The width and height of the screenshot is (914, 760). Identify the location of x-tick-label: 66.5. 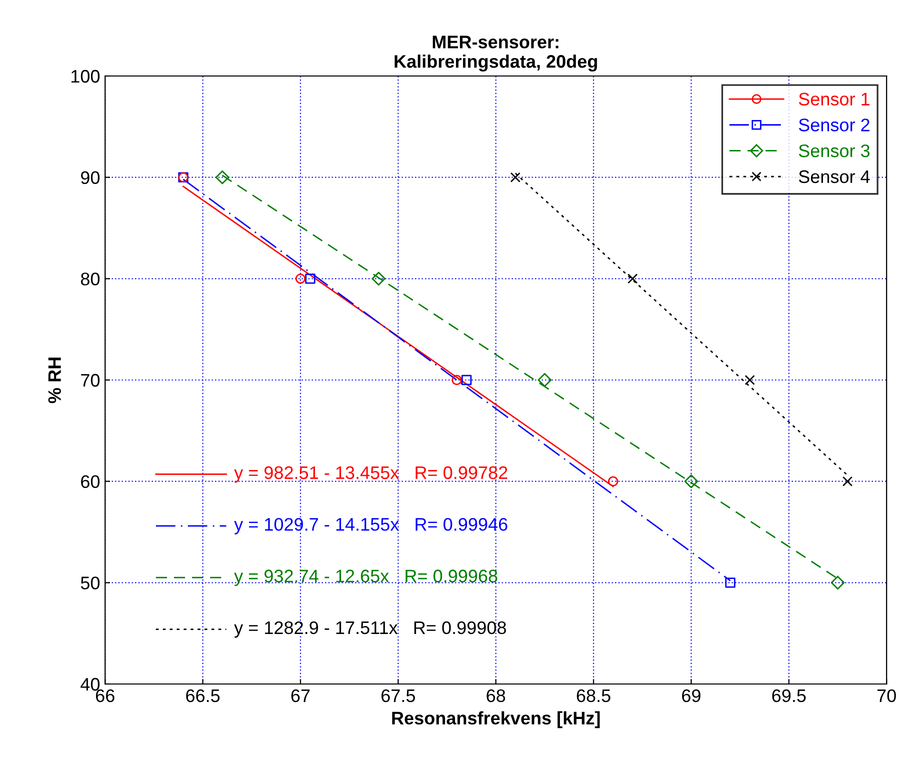
(203, 695).